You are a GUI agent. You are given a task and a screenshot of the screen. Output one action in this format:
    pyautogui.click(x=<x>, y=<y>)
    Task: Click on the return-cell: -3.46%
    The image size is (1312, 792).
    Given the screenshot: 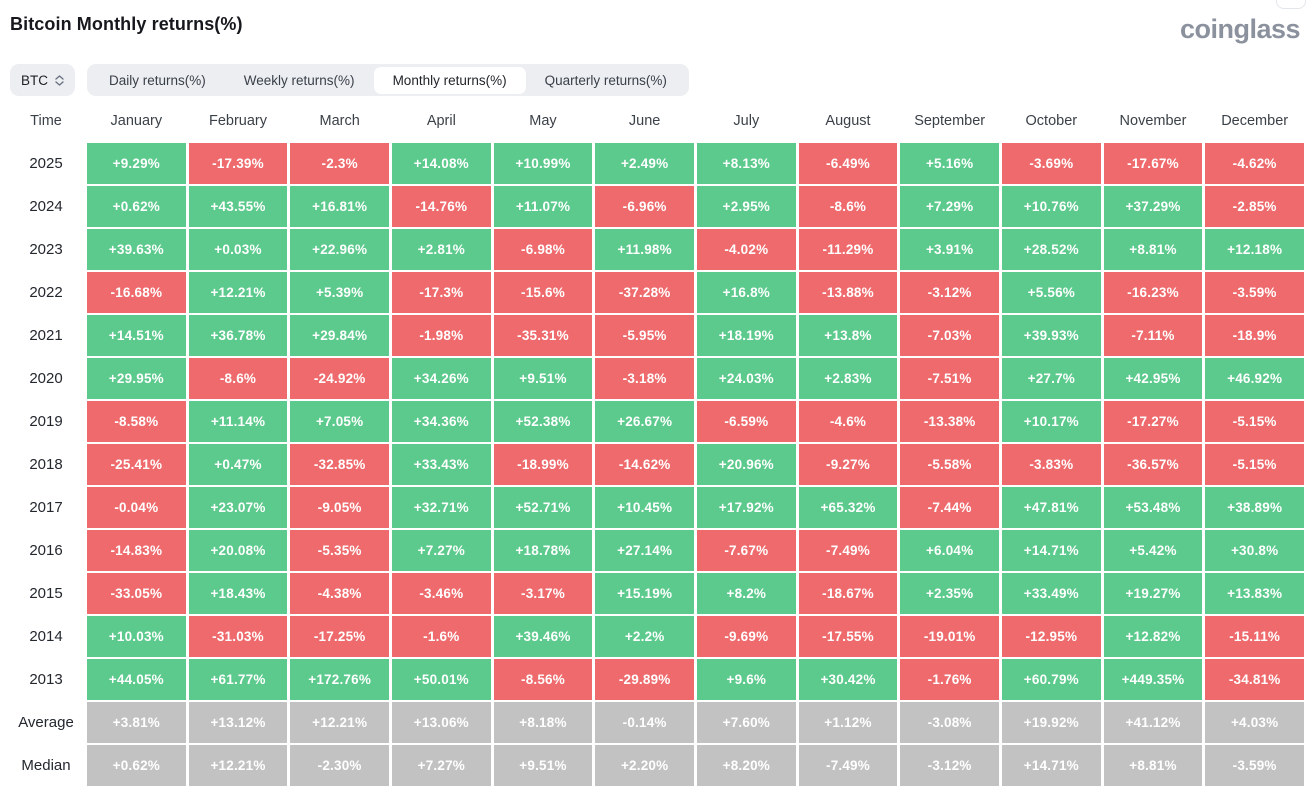 What is the action you would take?
    pyautogui.click(x=441, y=593)
    